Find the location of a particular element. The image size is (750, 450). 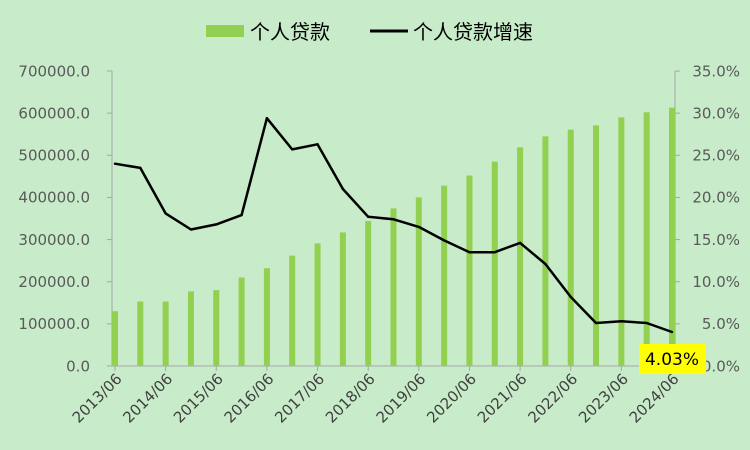

legend-label-growth-rate: 个人贷款增速 is located at coordinates (473, 32).